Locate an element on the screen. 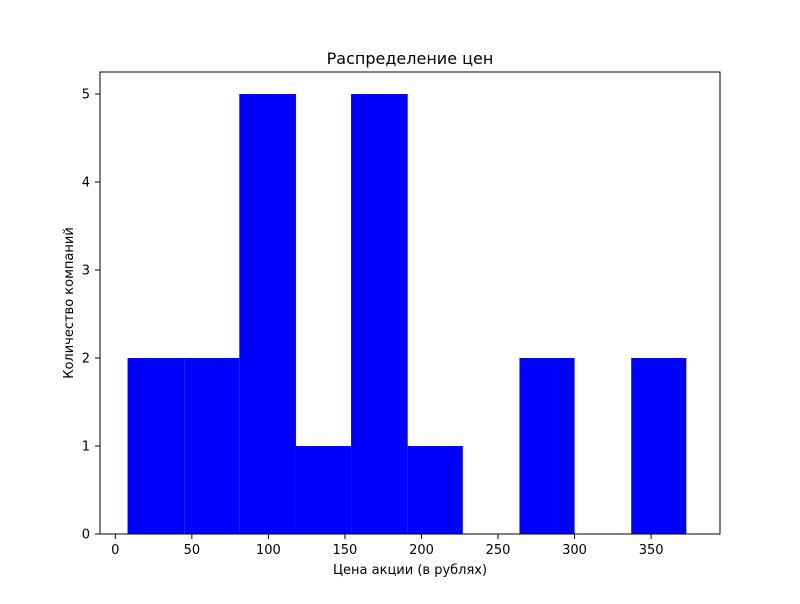 The width and height of the screenshot is (800, 604). x-tick-label-5: 250 is located at coordinates (498, 550).